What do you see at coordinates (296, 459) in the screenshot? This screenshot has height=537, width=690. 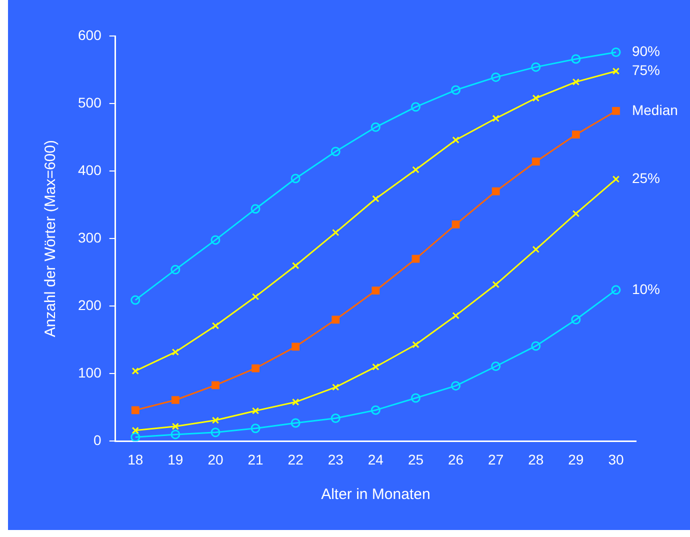 I see `x-tick-label: 22` at bounding box center [296, 459].